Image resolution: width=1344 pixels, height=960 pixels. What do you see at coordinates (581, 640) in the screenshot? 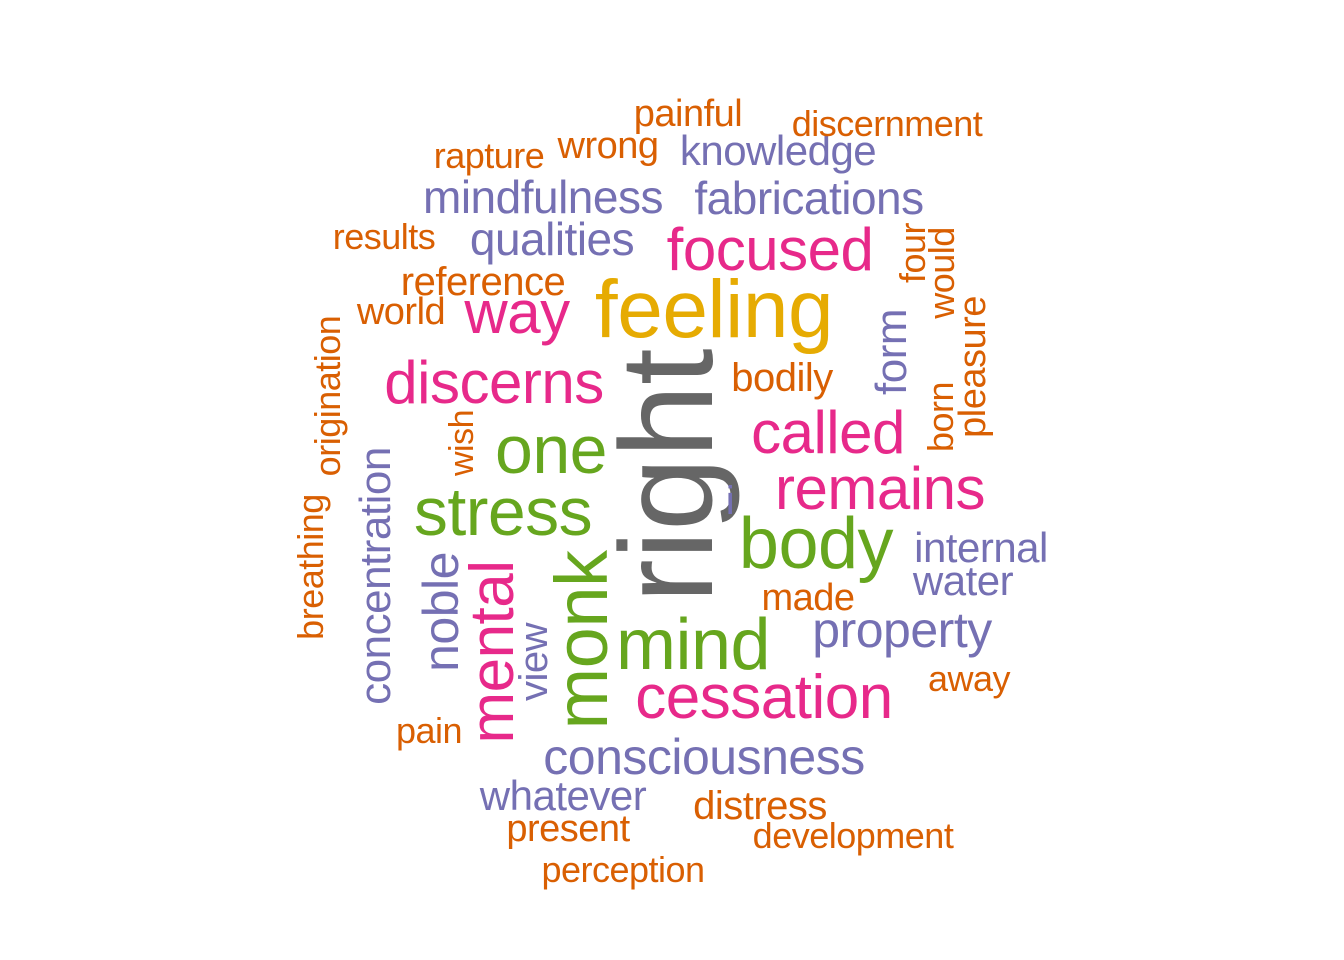
I see `word-monk: monk` at bounding box center [581, 640].